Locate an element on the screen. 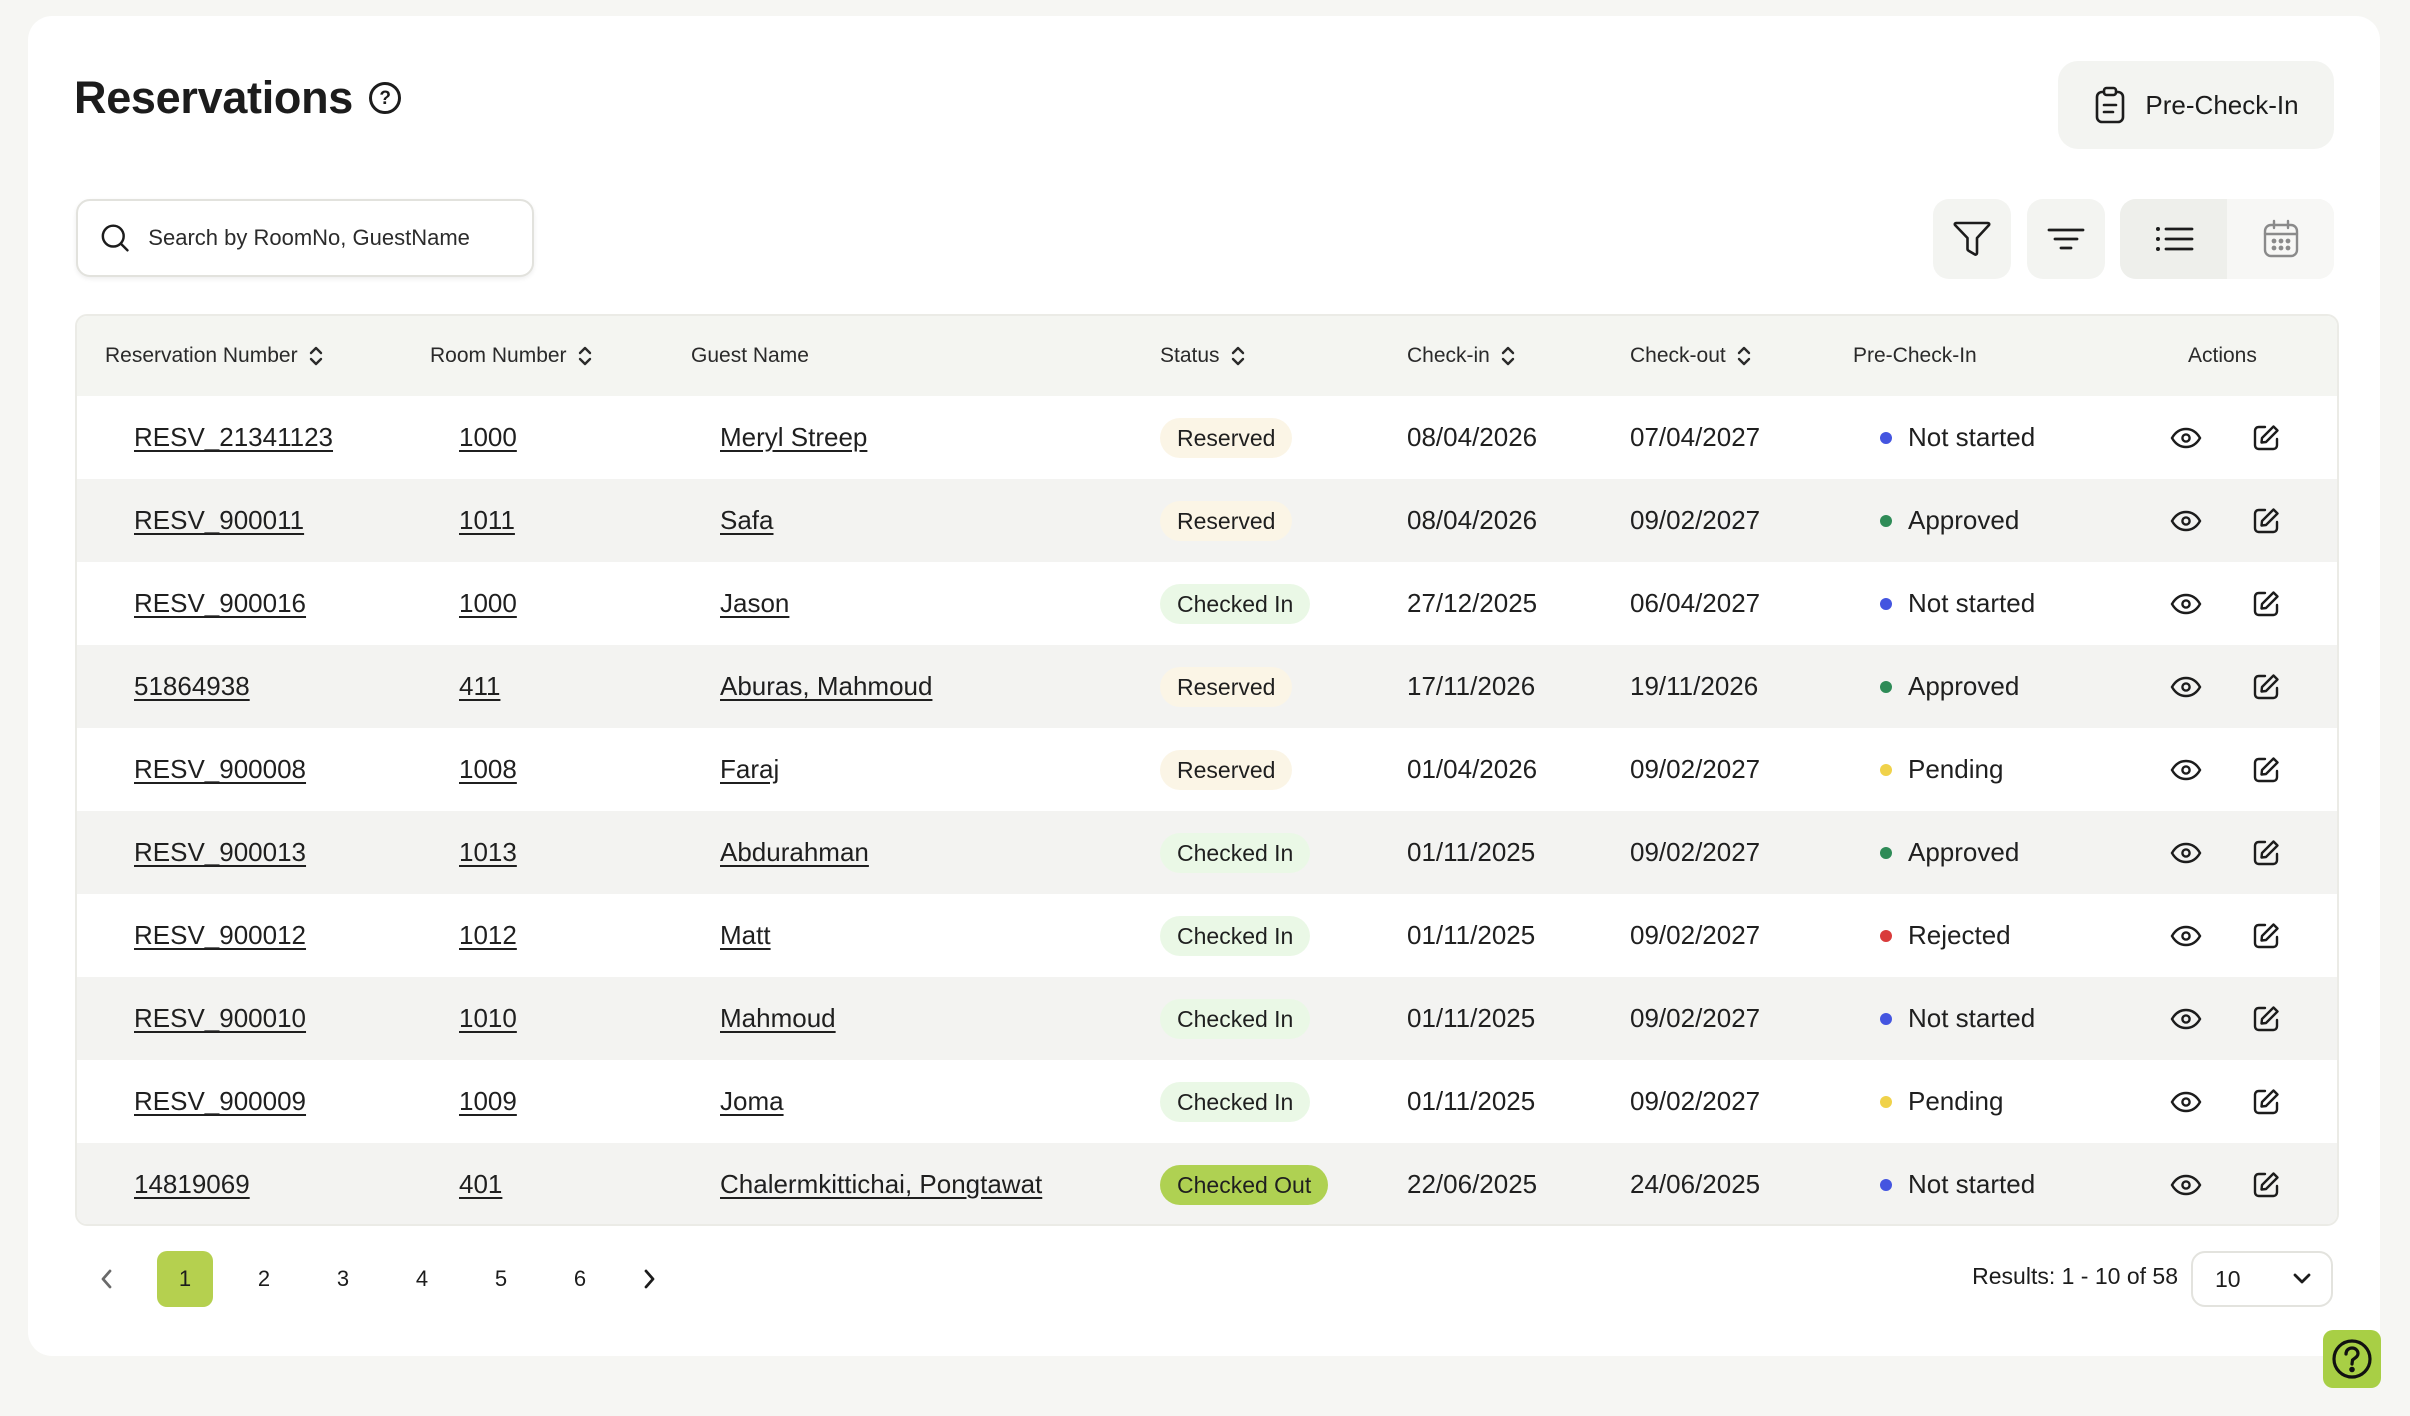 This screenshot has height=1416, width=2410. chevron-right-icon is located at coordinates (649, 1279).